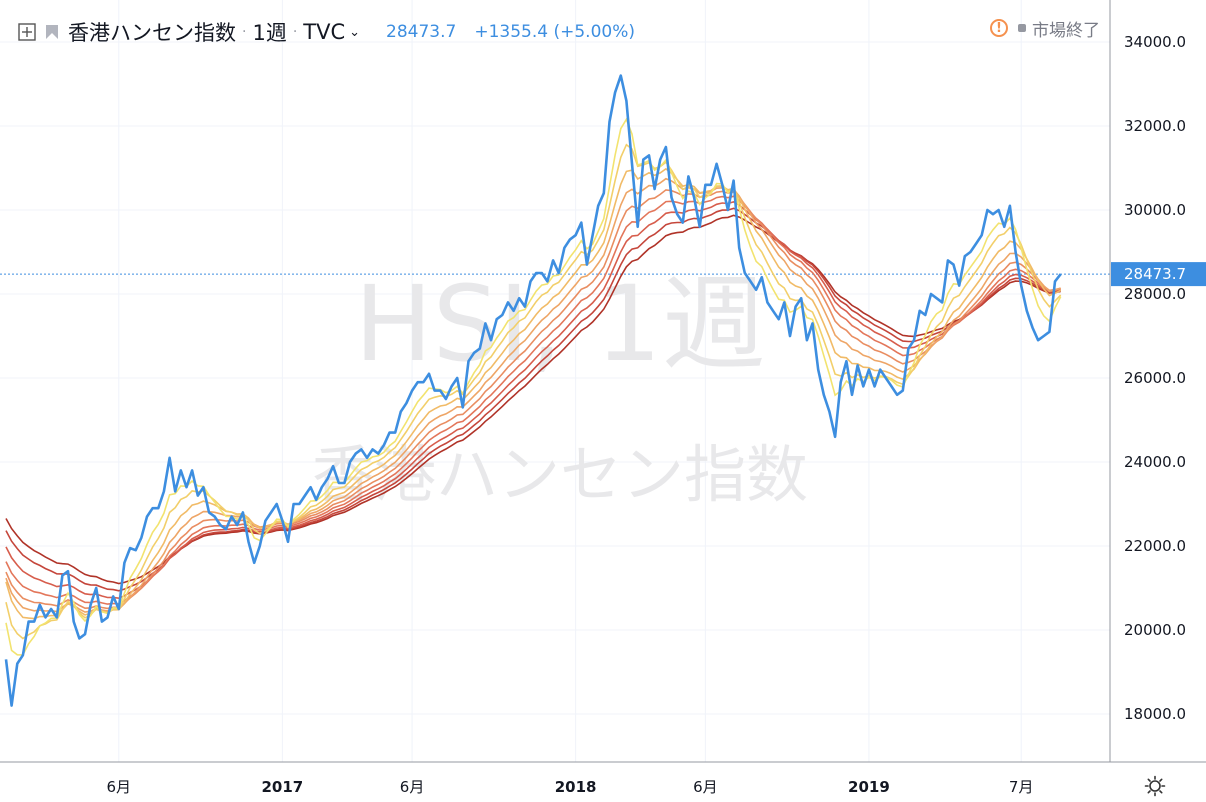  I want to click on y-tick-label: 26000.0, so click(1155, 378).